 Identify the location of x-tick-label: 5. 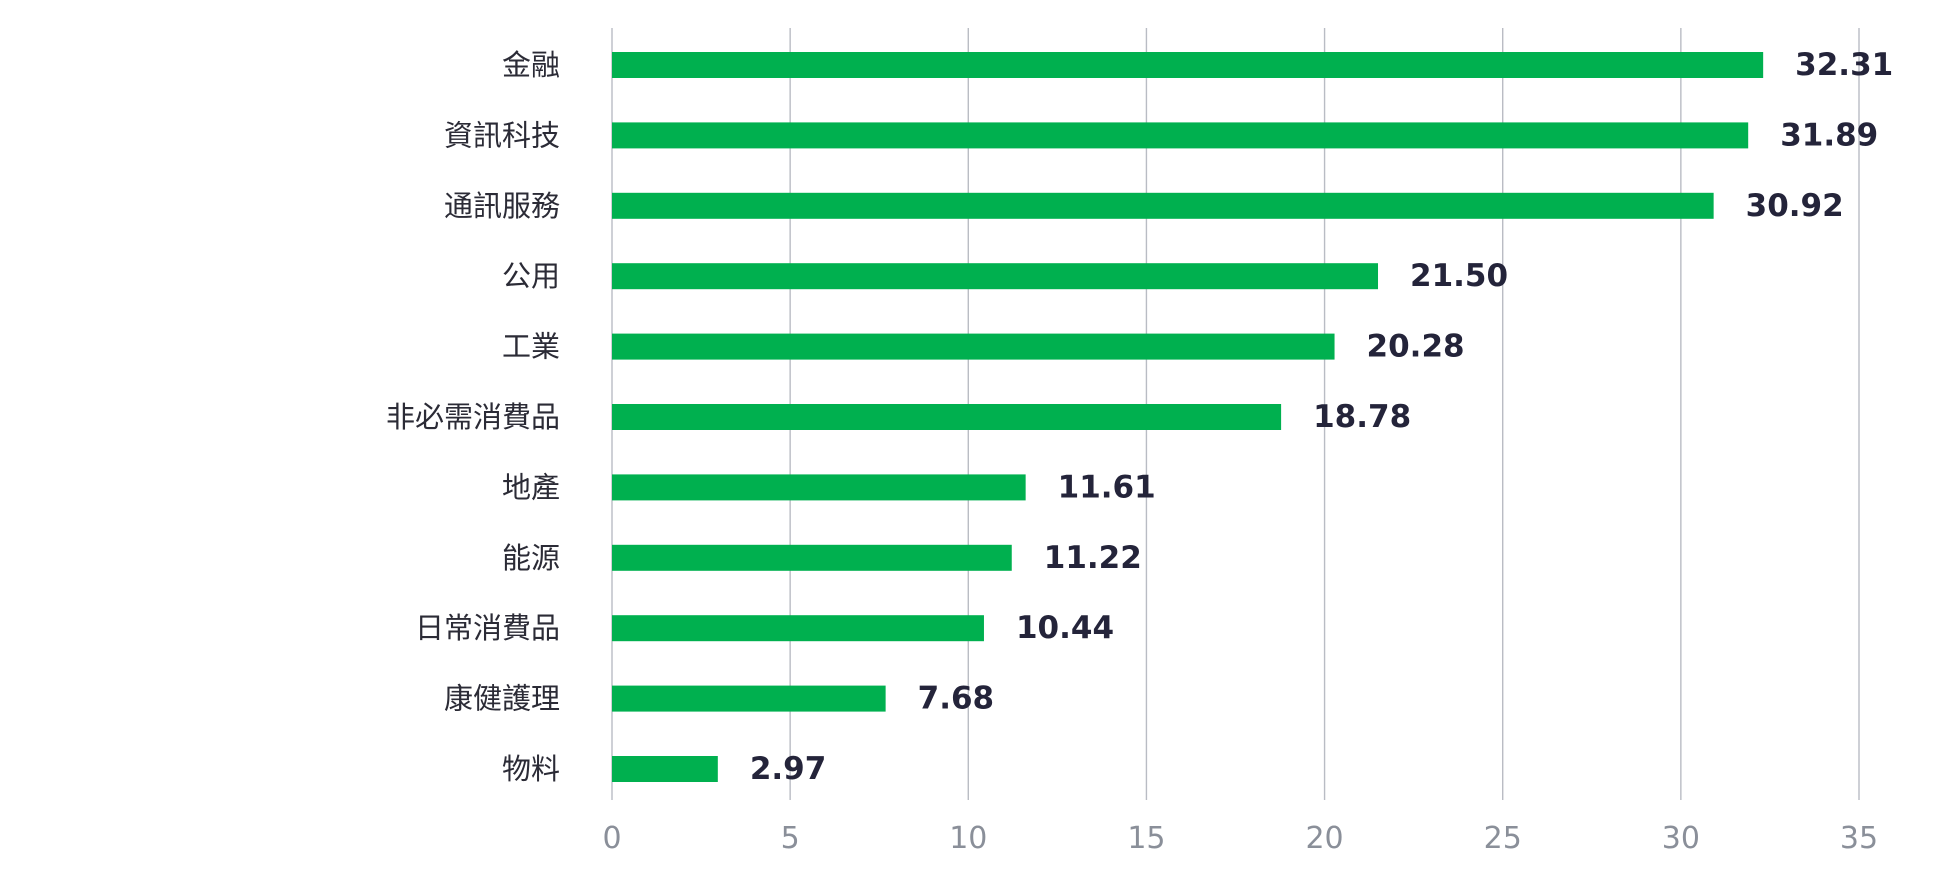
(790, 838).